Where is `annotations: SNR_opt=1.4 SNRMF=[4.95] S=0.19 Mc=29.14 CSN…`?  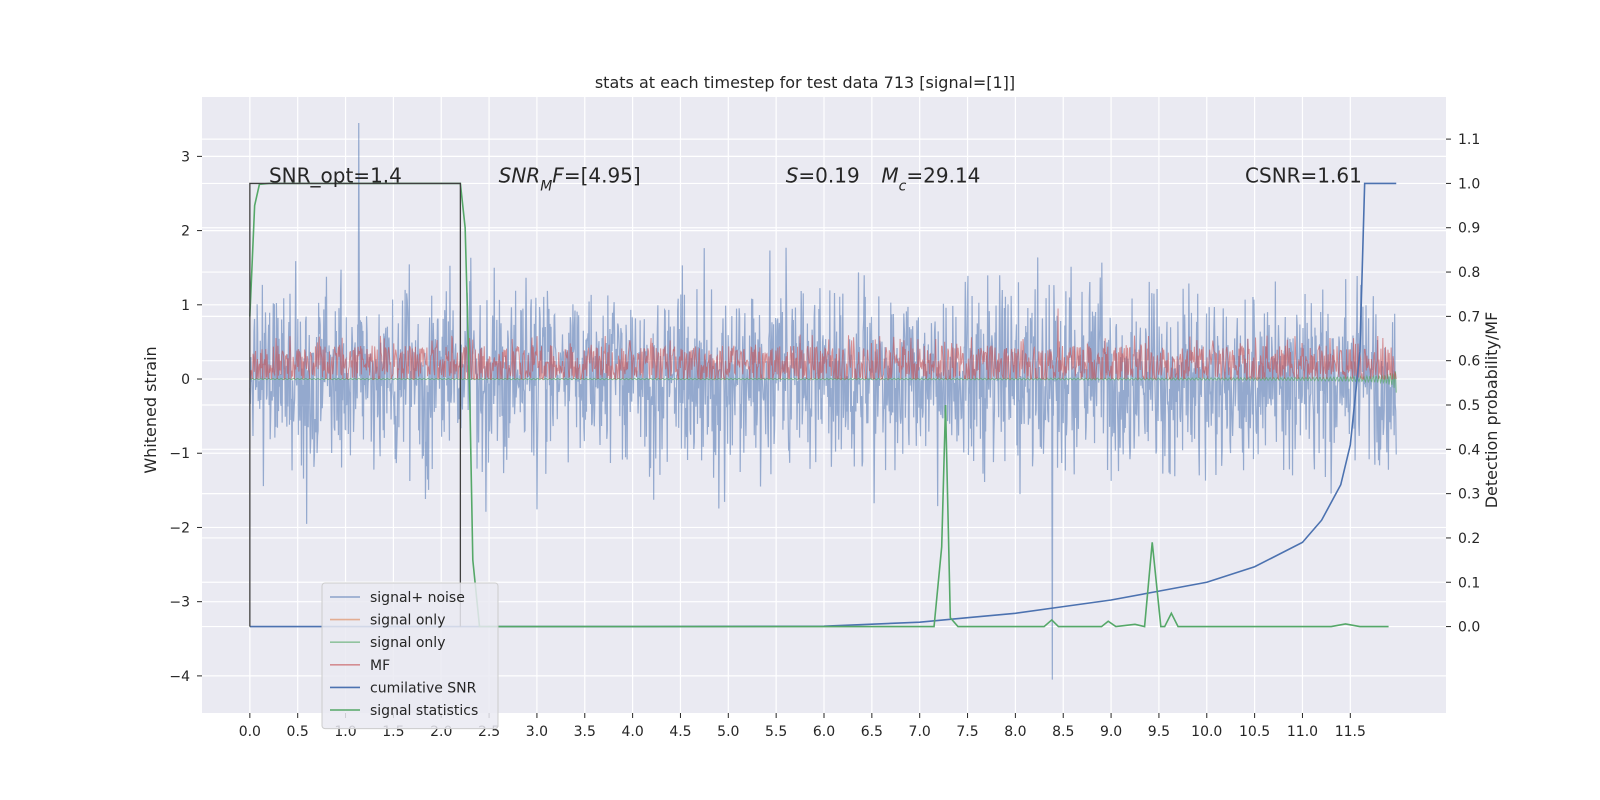 annotations: SNR_opt=1.4 SNRMF=[4.95] S=0.19 Mc=29.14 CSN… is located at coordinates (815, 178).